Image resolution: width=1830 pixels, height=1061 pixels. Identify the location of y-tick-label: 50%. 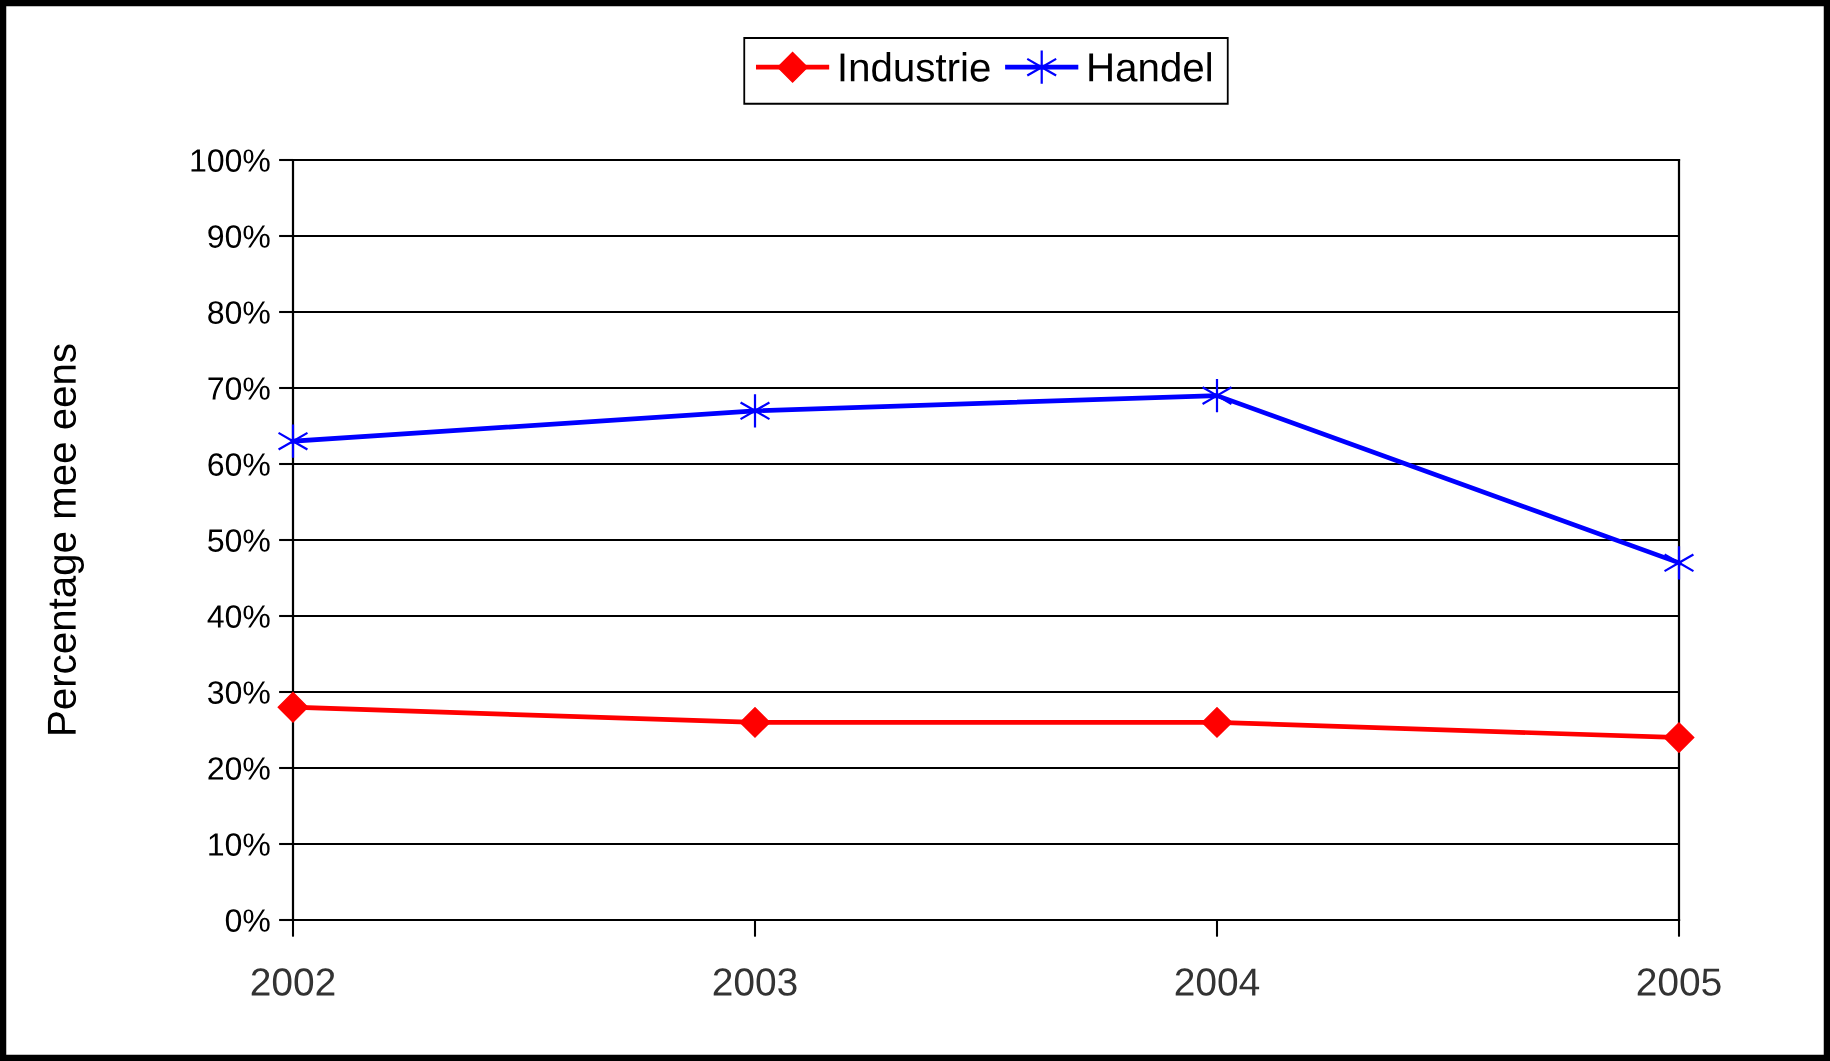
(239, 540).